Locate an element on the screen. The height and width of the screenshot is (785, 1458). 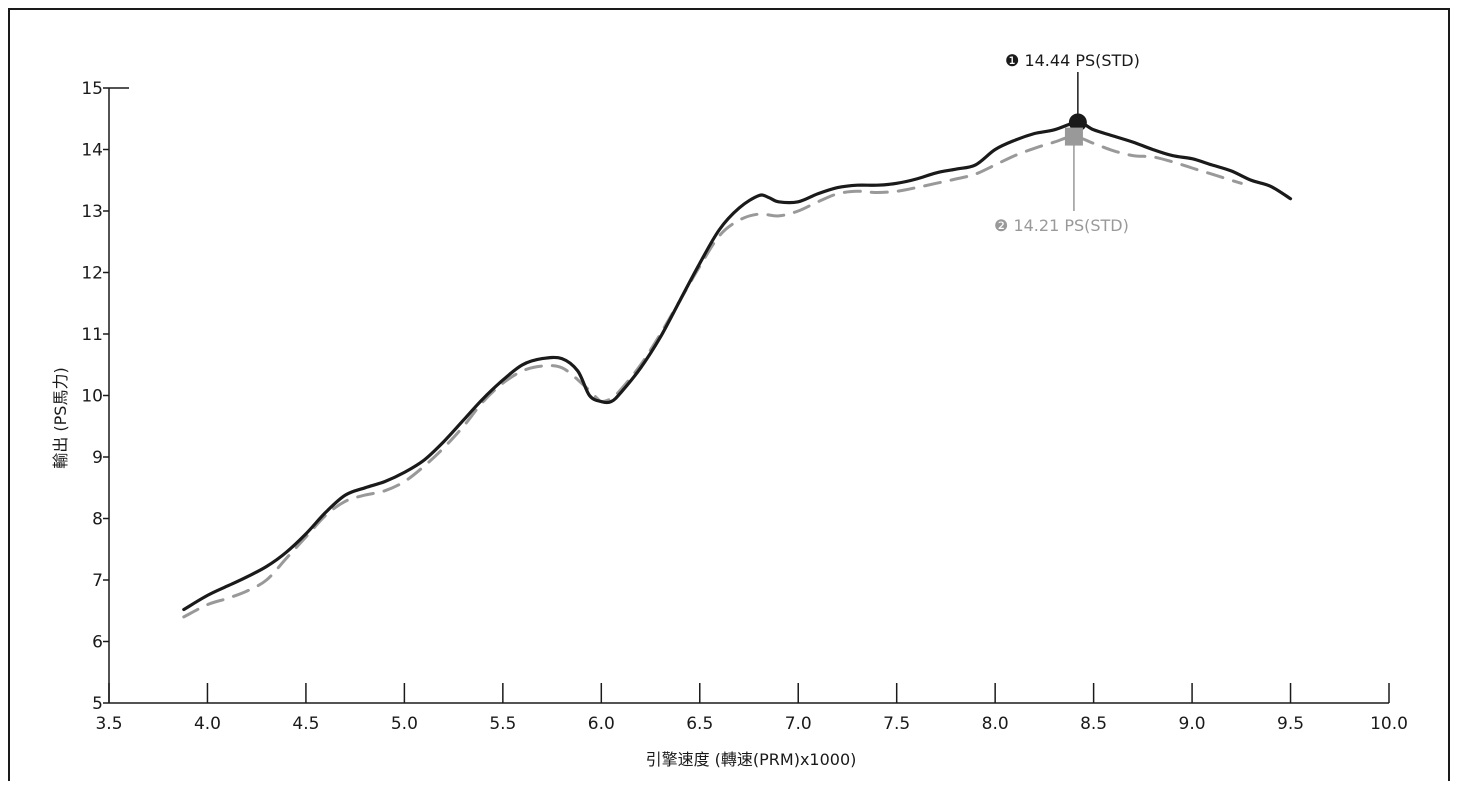
y-tick-label: 15 is located at coordinates (92, 89).